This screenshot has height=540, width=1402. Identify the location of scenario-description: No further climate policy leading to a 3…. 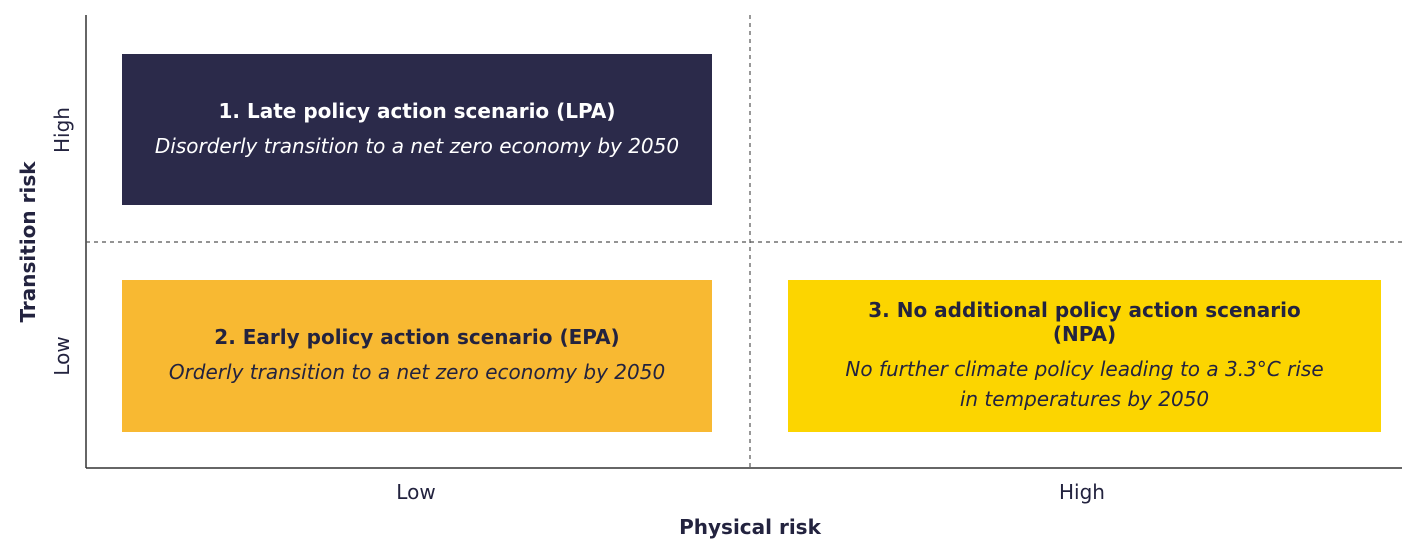
(1084, 384).